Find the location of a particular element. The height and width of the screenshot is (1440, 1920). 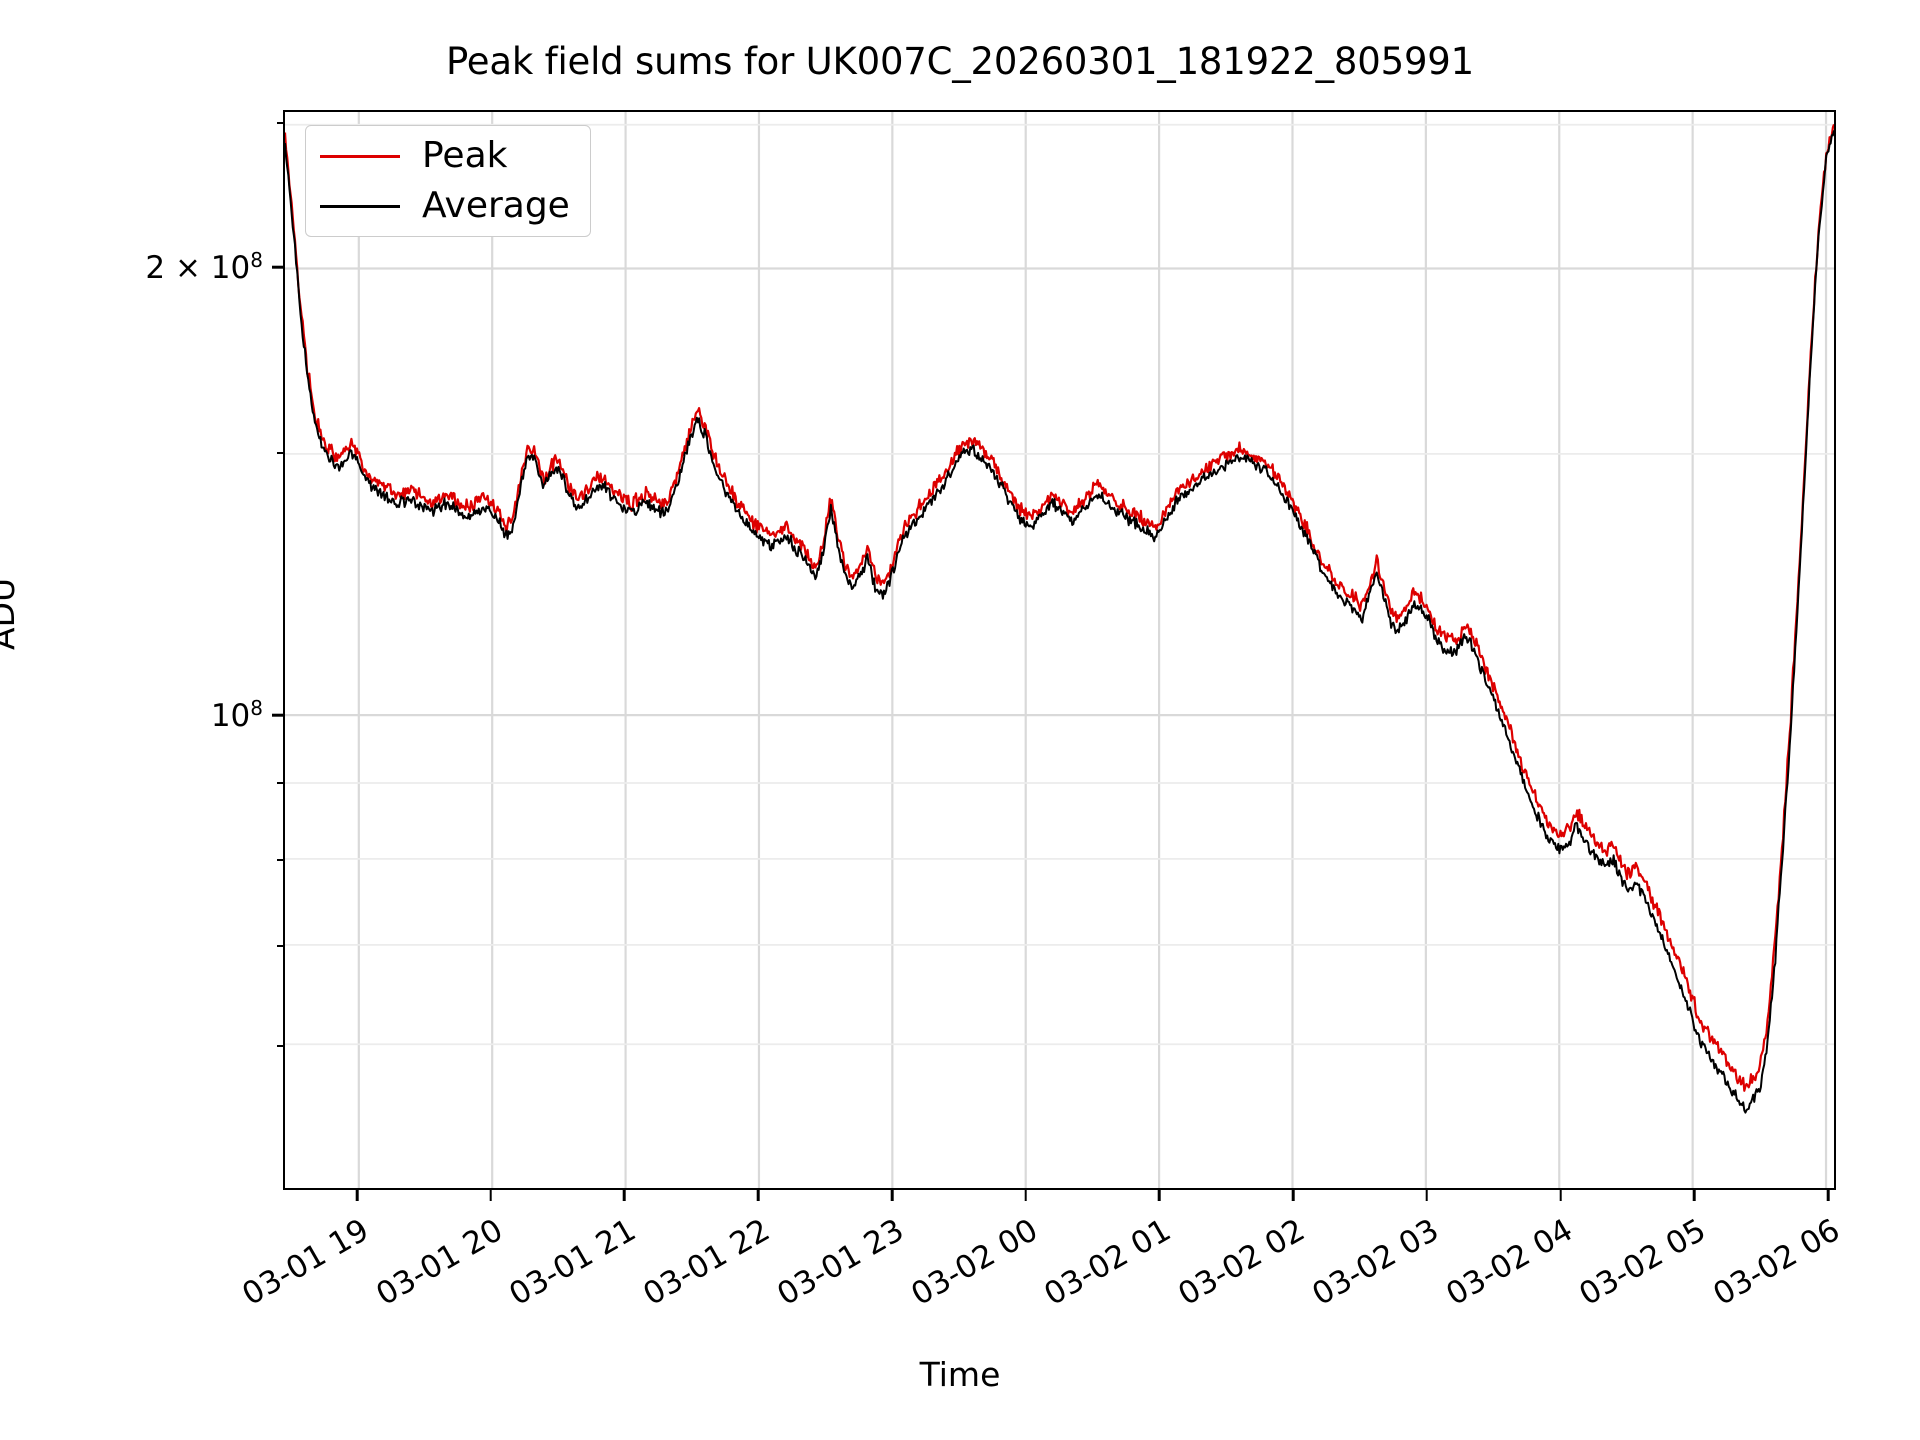

legend-item-peak: Peak is located at coordinates (445, 156).